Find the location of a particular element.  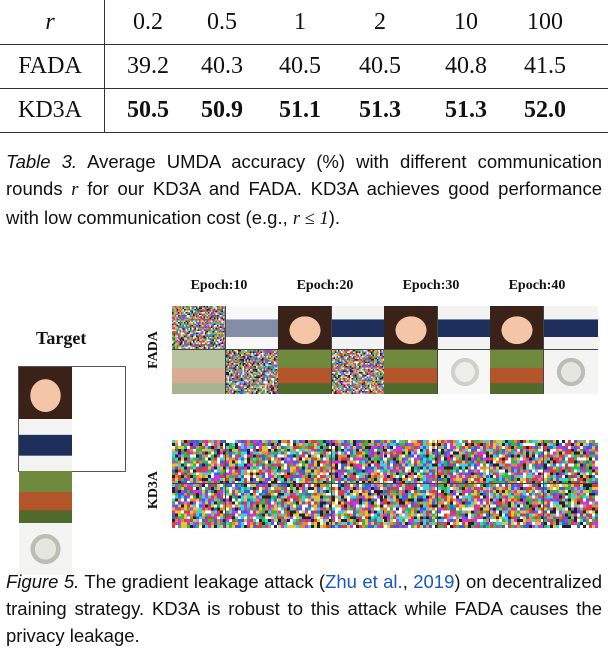

header-cell: 1 is located at coordinates (300, 22).